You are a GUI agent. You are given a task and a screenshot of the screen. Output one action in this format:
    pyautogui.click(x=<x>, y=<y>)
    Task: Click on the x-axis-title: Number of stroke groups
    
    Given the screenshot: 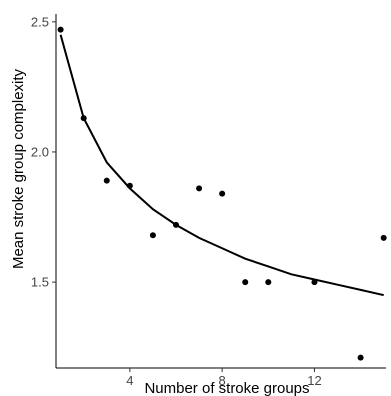 What is the action you would take?
    pyautogui.click(x=226, y=388)
    